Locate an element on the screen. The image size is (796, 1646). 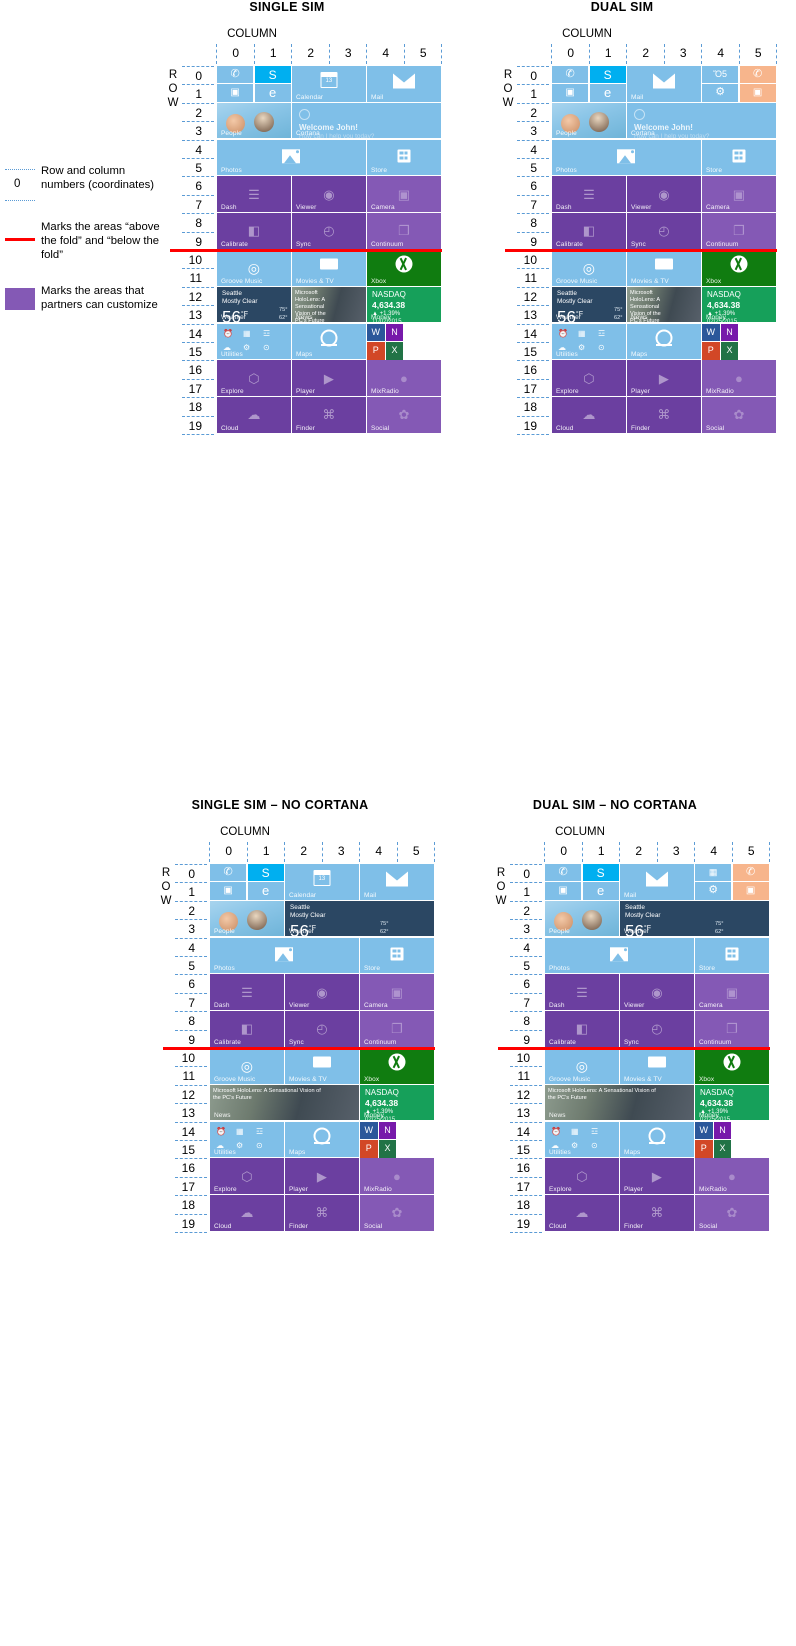
tile-calibrate: ◧ Calibrate is located at coordinates (254, 231).